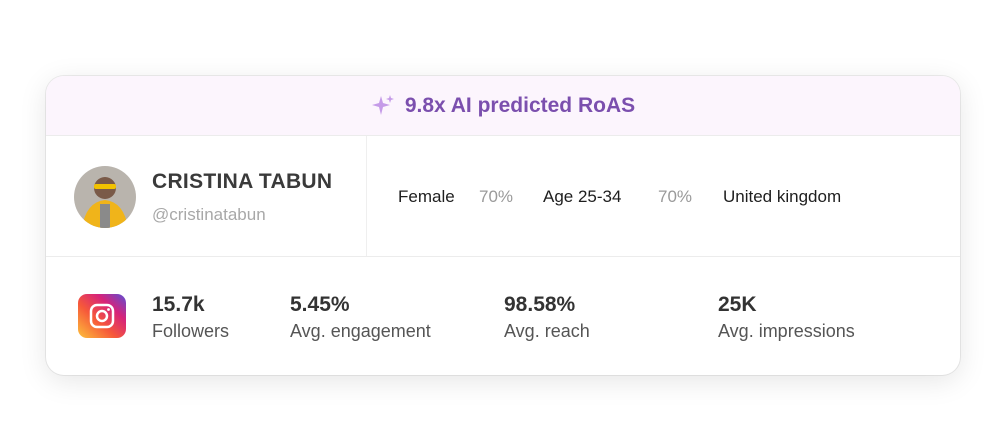 This screenshot has height=423, width=1006. I want to click on banner-text: 9.8x AI predicted RoAS, so click(520, 105).